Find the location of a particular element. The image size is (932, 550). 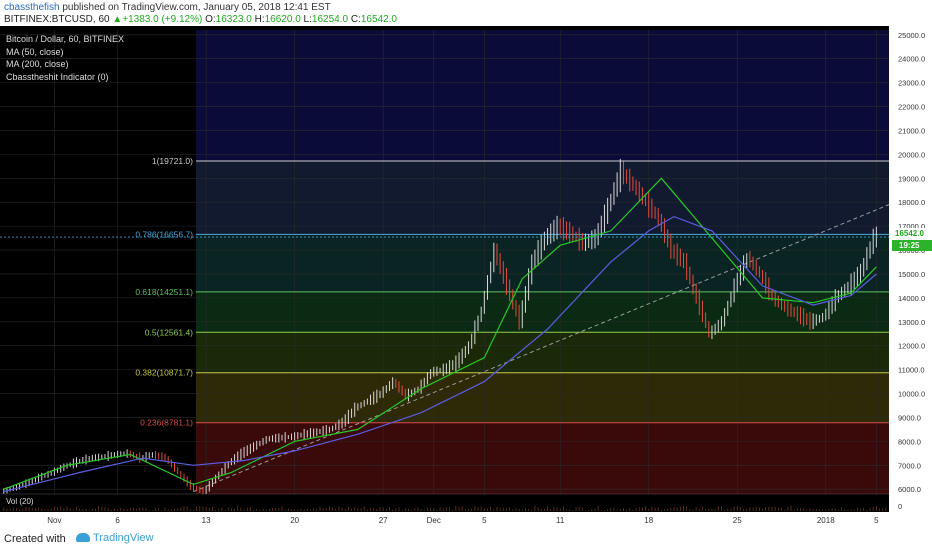

close-label: C: is located at coordinates (355, 19).